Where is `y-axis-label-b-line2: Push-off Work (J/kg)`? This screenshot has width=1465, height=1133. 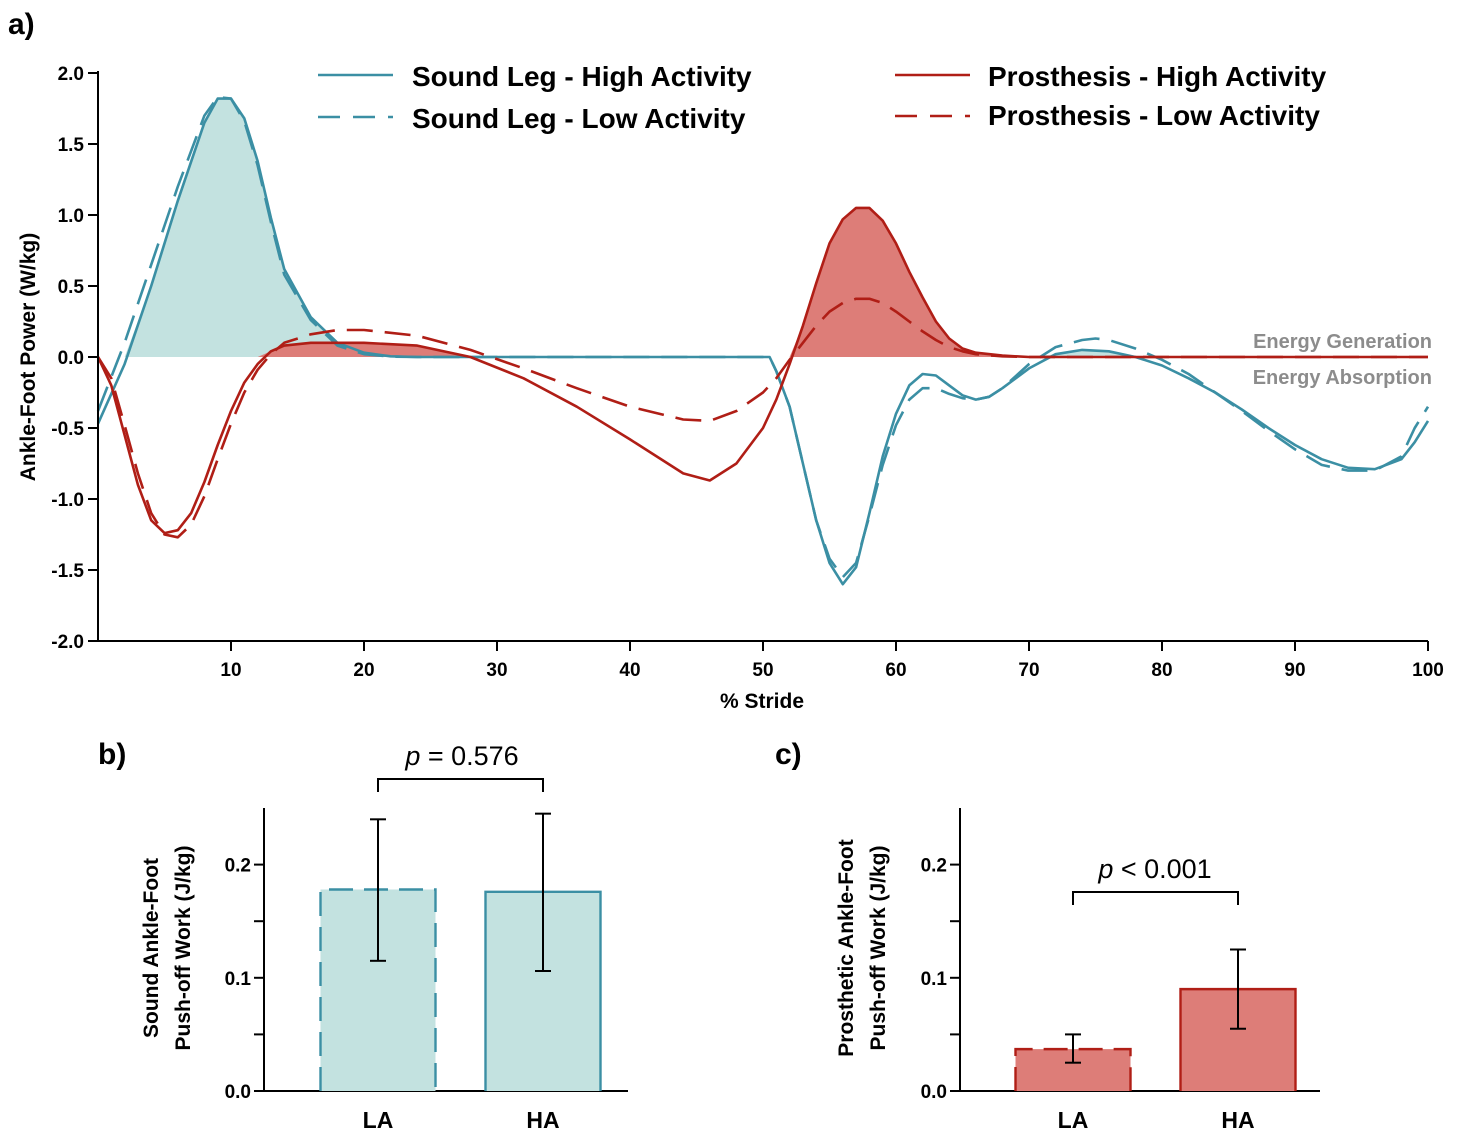 y-axis-label-b-line2: Push-off Work (J/kg) is located at coordinates (183, 948).